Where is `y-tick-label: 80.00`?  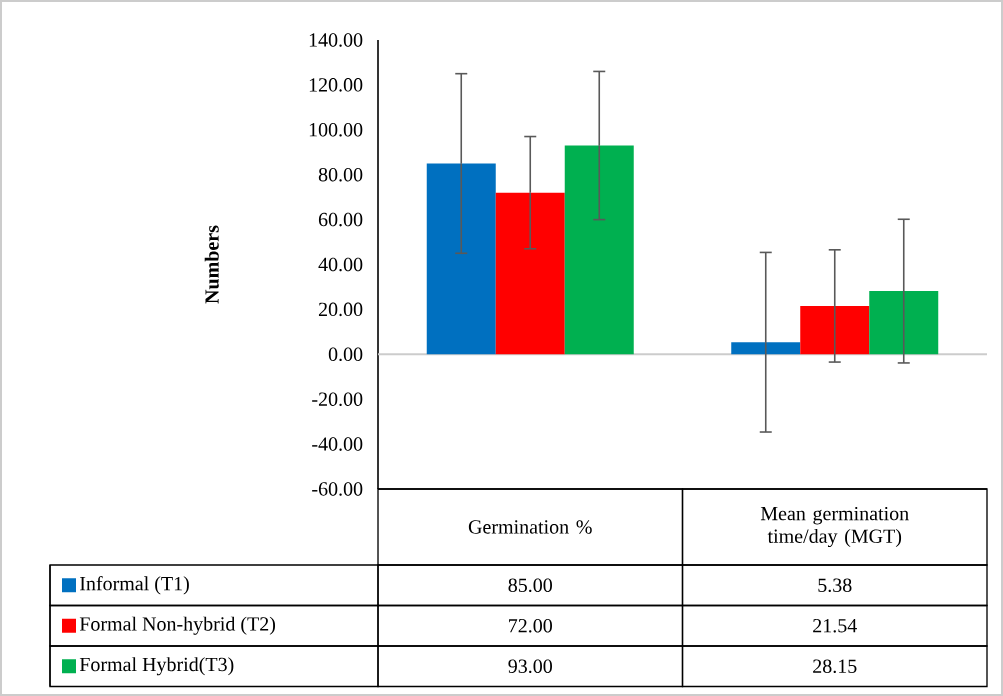 y-tick-label: 80.00 is located at coordinates (340, 174).